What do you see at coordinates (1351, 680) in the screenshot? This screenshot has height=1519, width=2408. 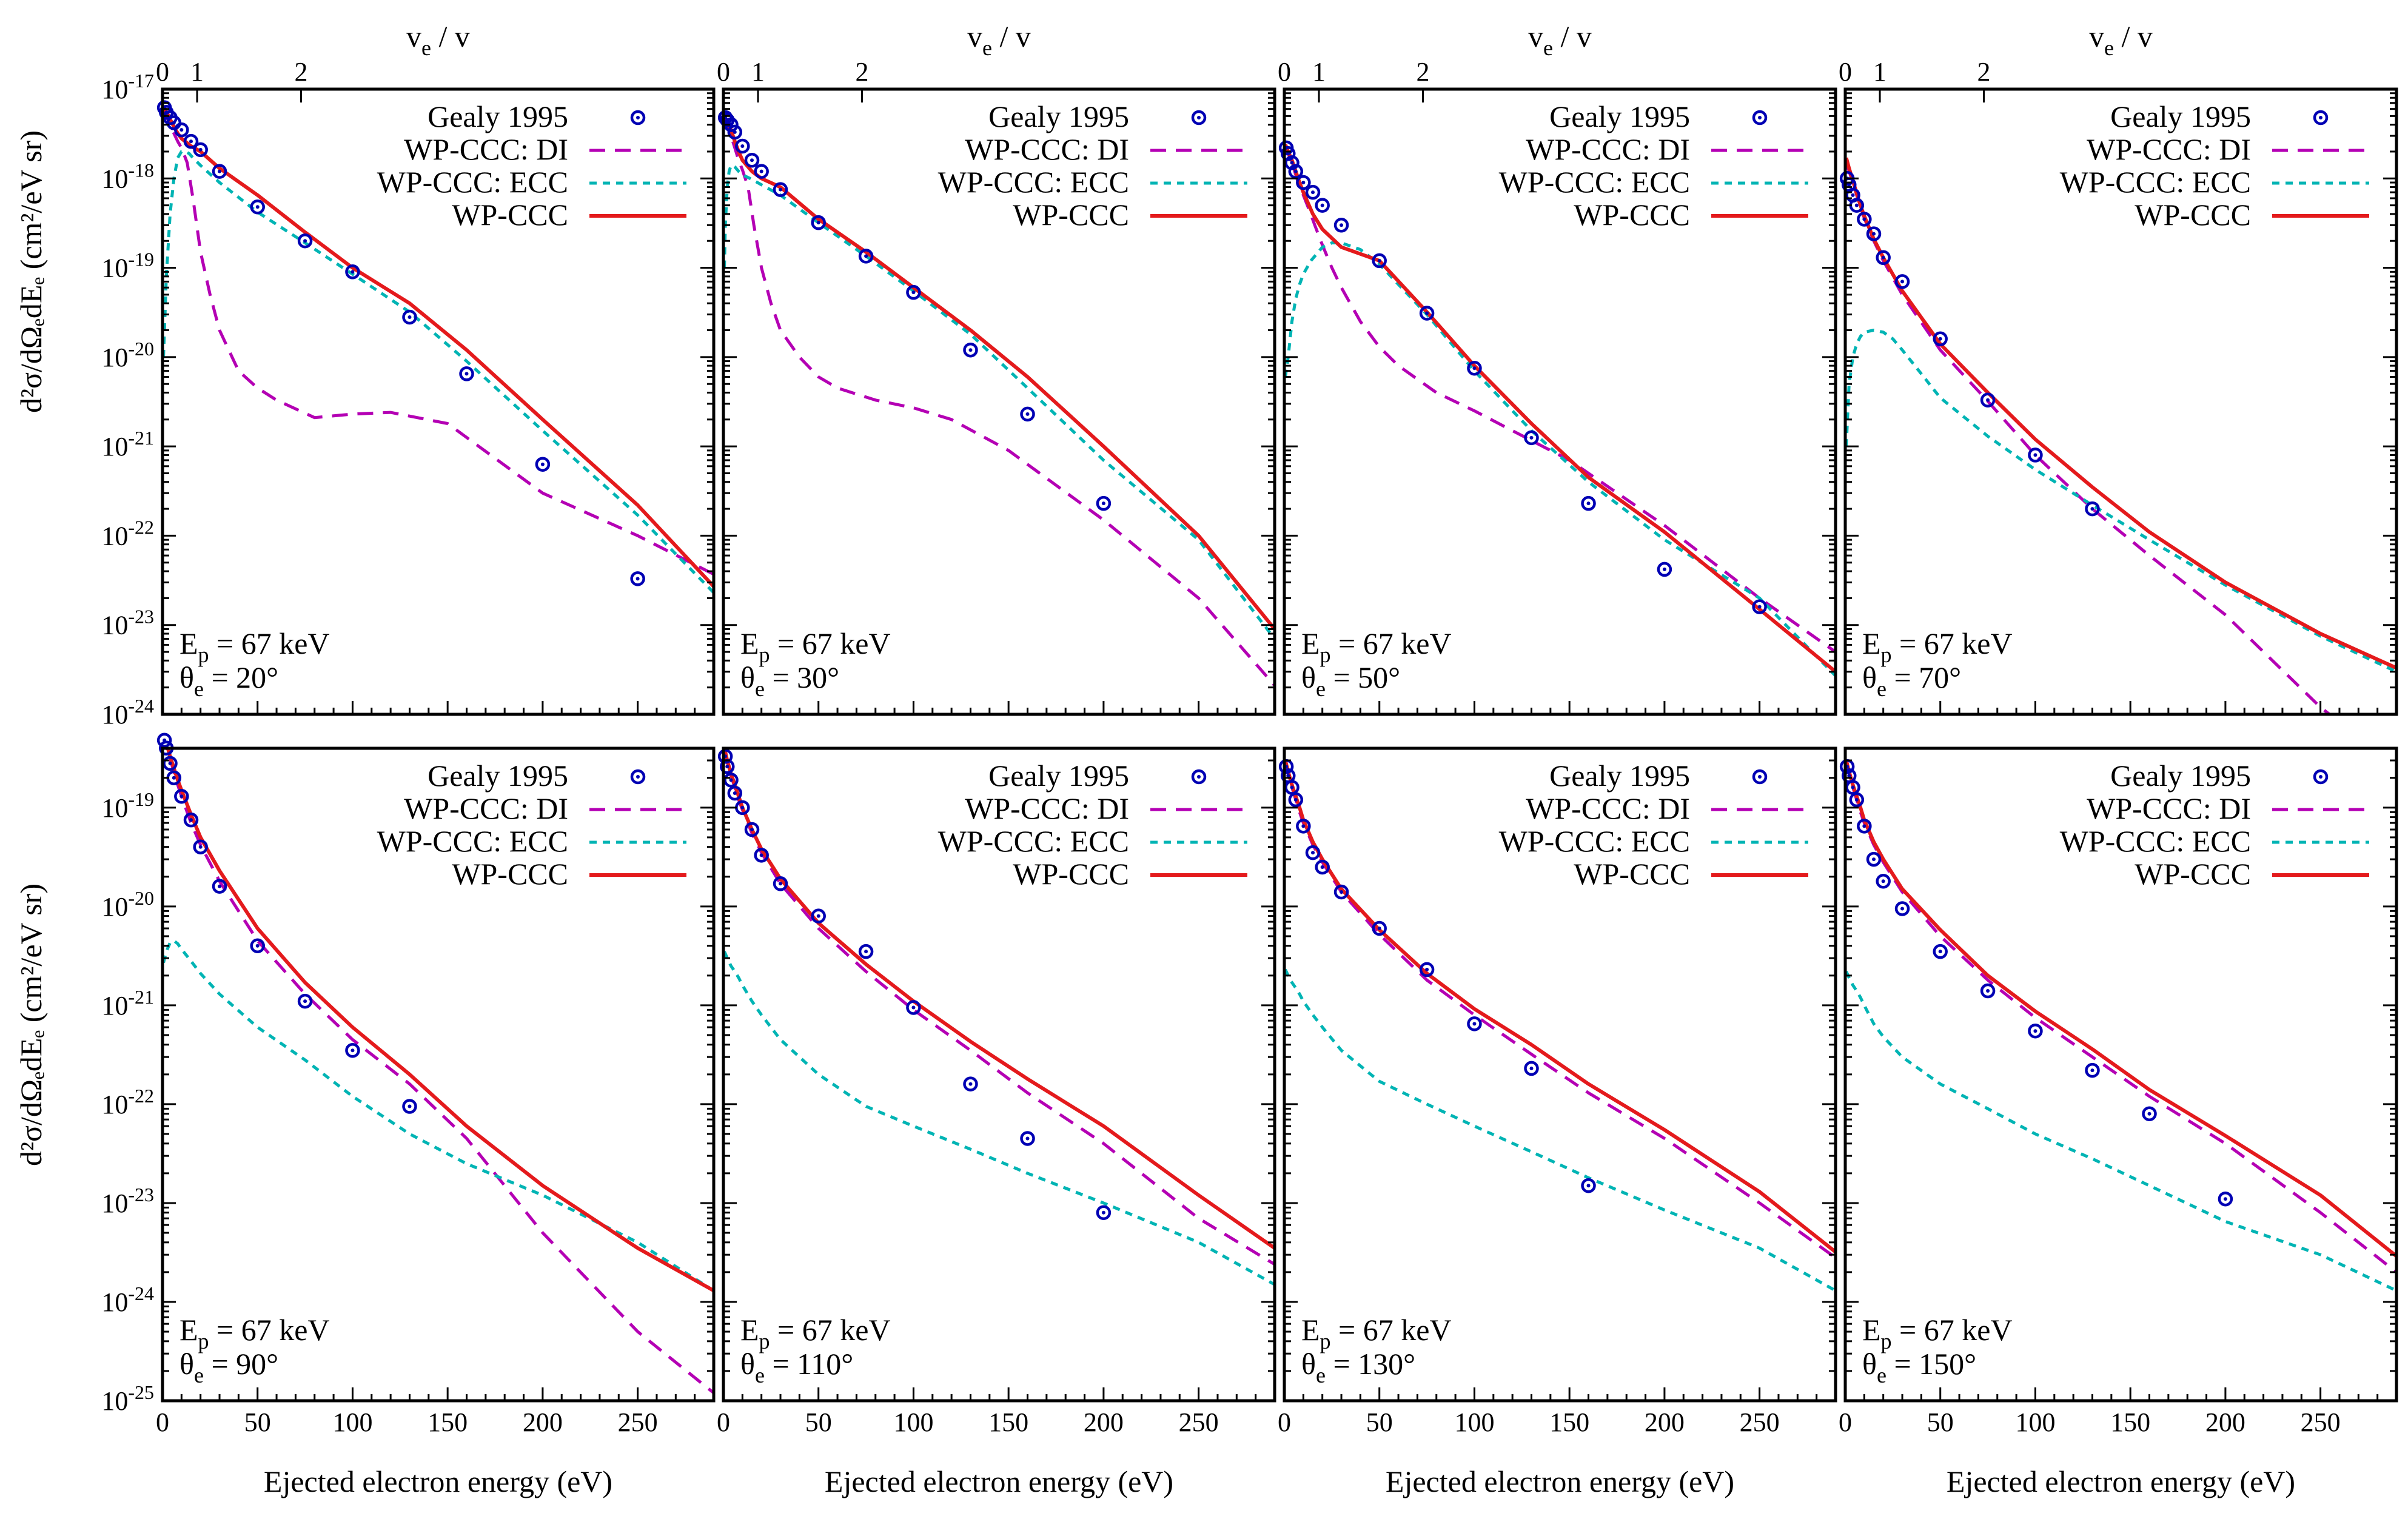 I see `annotation-angle: θe = 50°` at bounding box center [1351, 680].